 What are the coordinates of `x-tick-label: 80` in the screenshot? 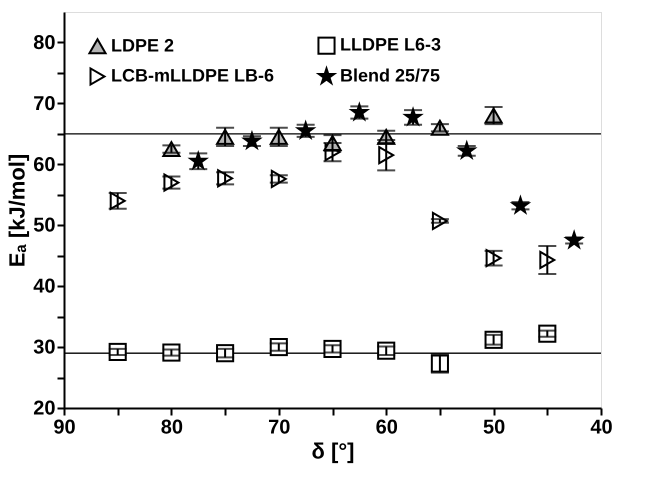 It's located at (172, 427).